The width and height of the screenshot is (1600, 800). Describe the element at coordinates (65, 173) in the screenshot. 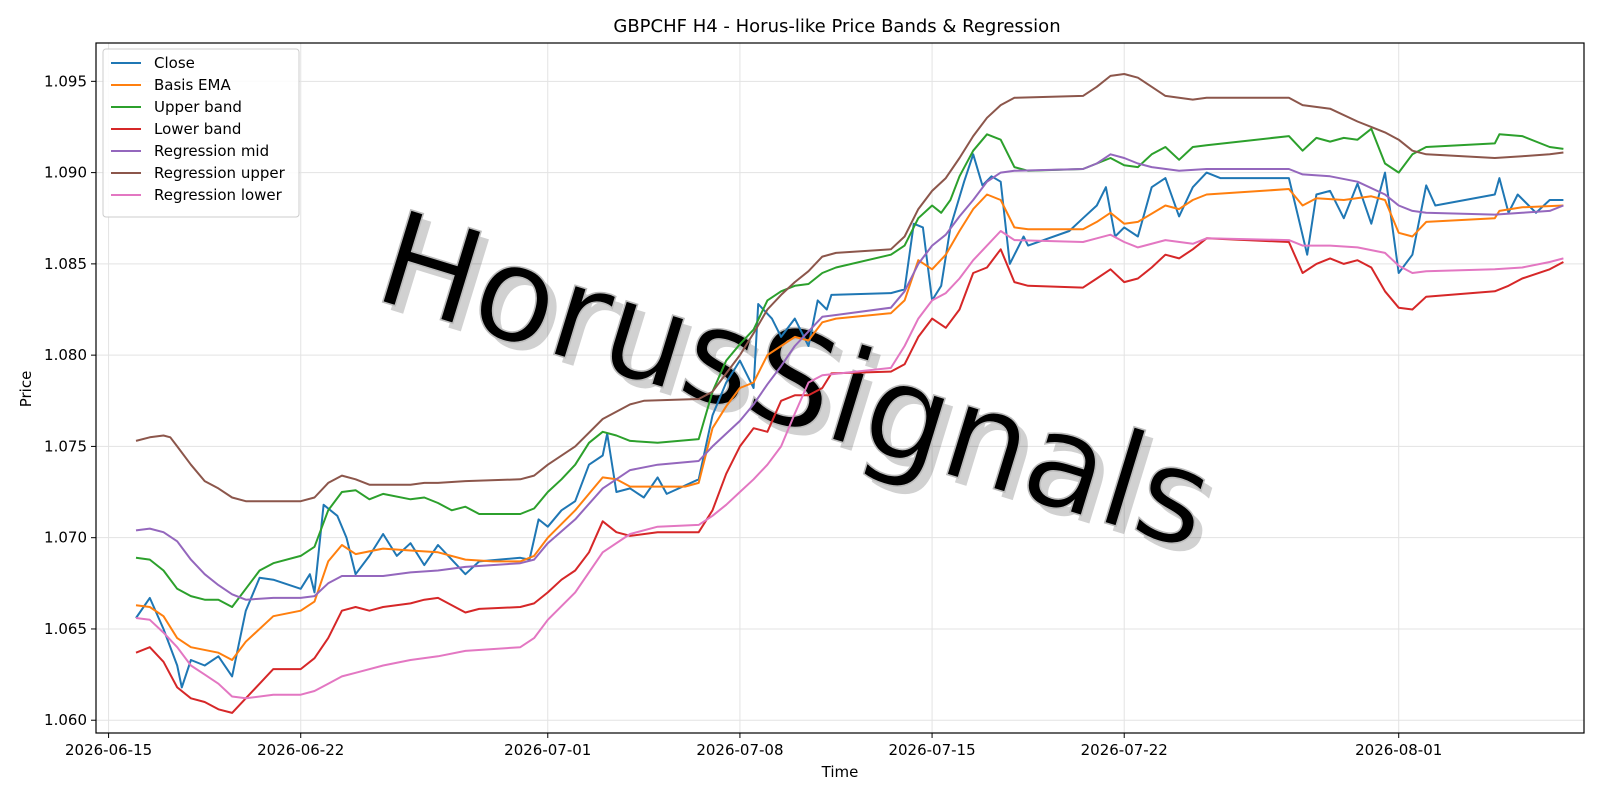

I see `y-tick-label: 1.090` at that location.